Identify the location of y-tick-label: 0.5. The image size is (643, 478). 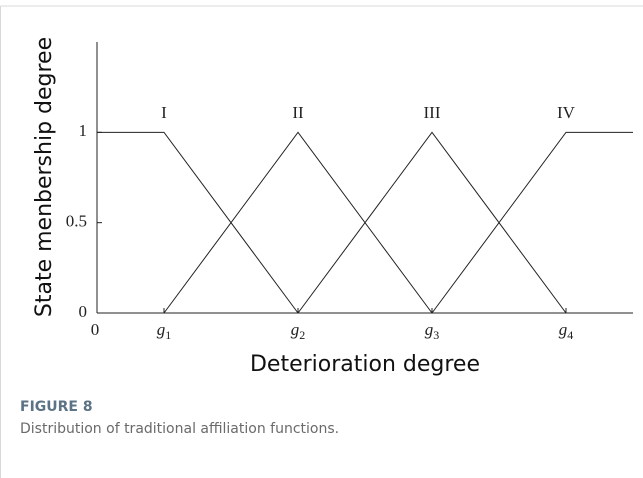
(76, 221).